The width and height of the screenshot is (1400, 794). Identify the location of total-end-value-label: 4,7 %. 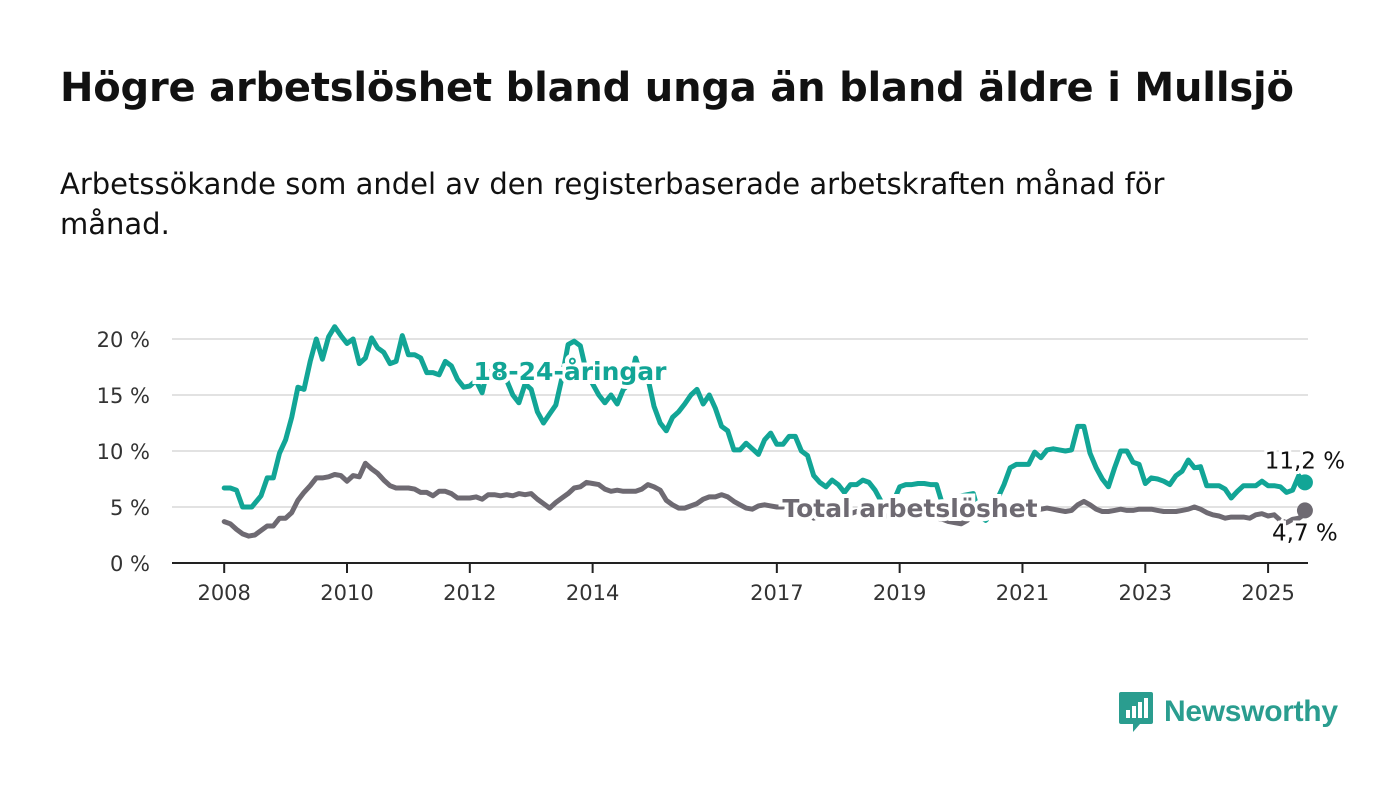
(1305, 533).